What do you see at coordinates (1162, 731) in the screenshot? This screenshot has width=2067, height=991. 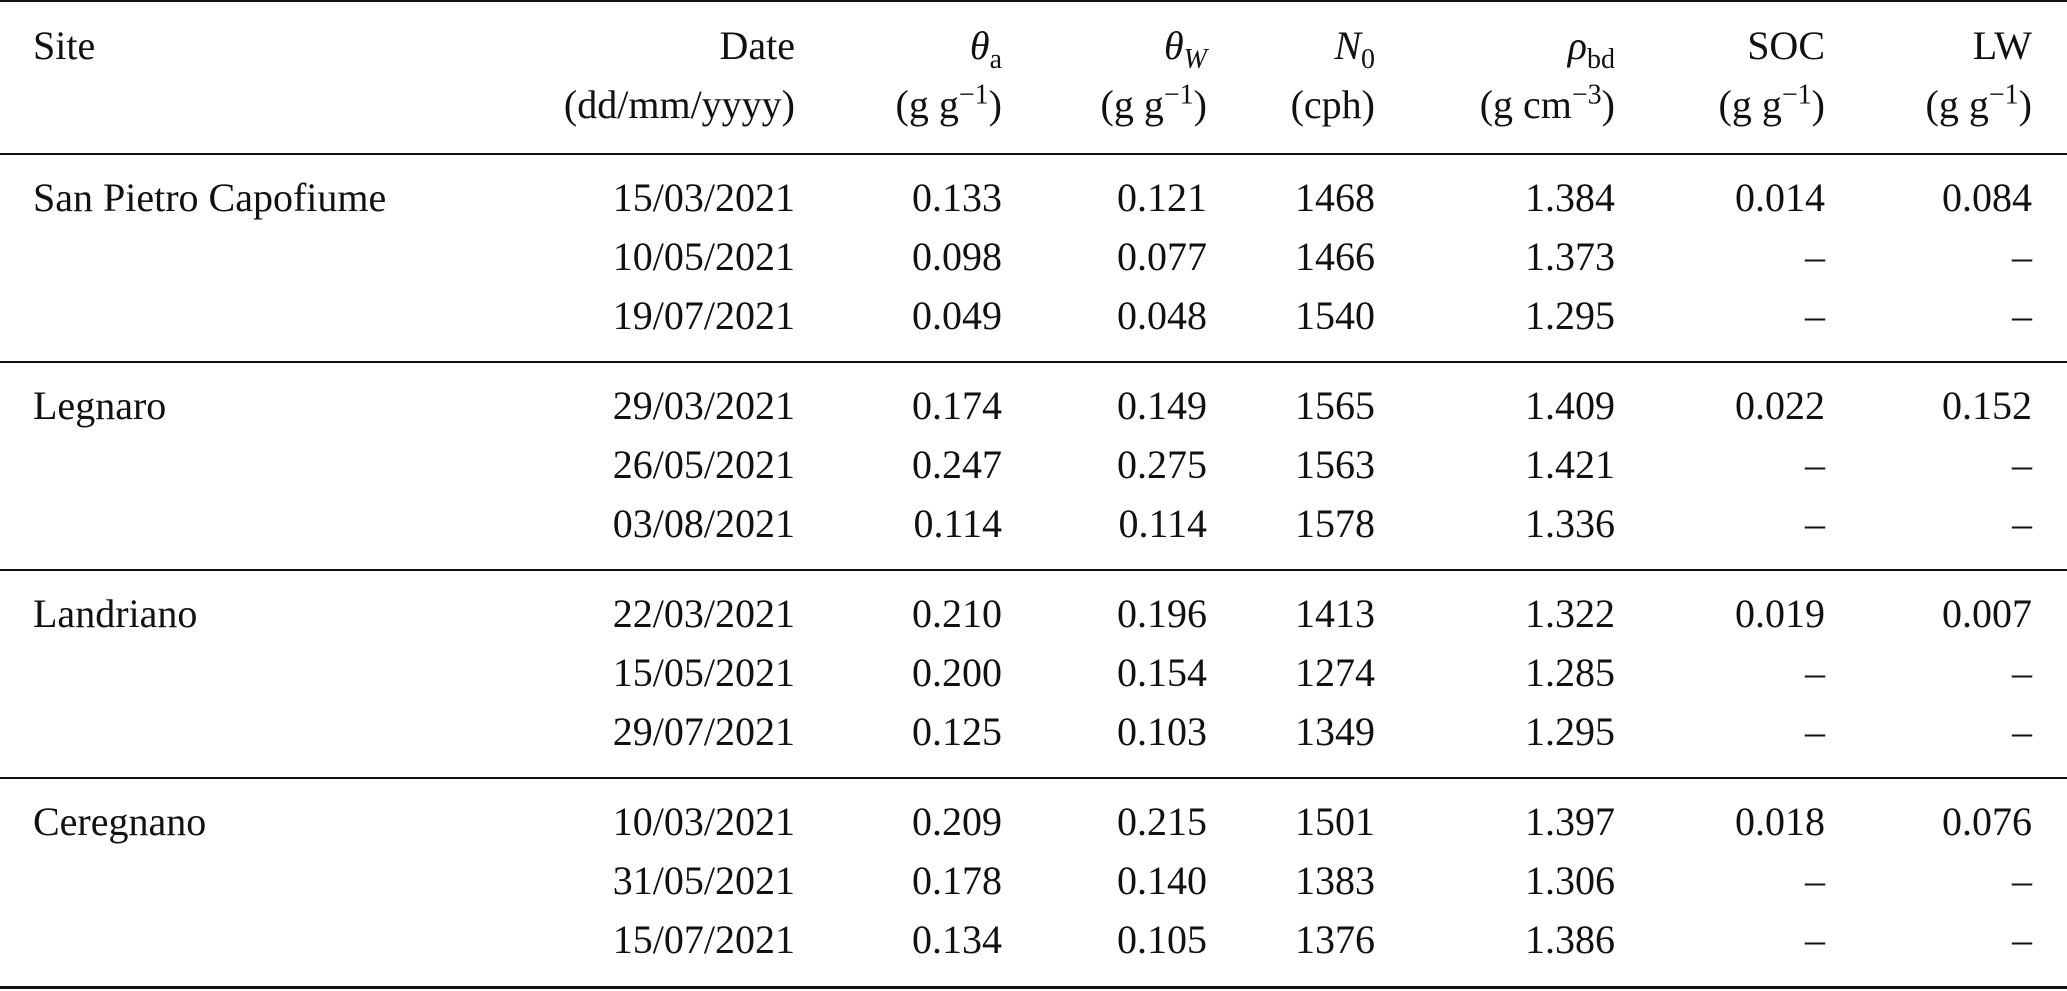 I see `cell-value: 0.103` at bounding box center [1162, 731].